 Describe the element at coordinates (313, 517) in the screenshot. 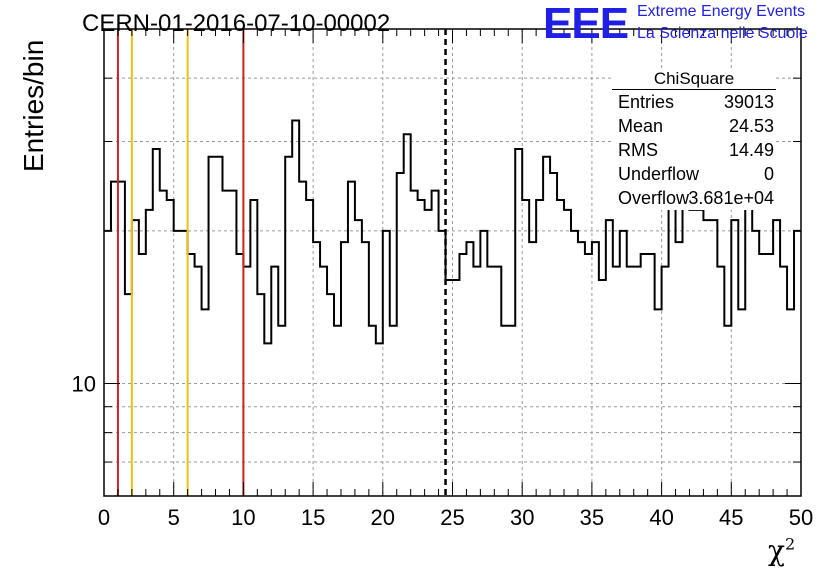

I see `x-tick-label: 15` at that location.